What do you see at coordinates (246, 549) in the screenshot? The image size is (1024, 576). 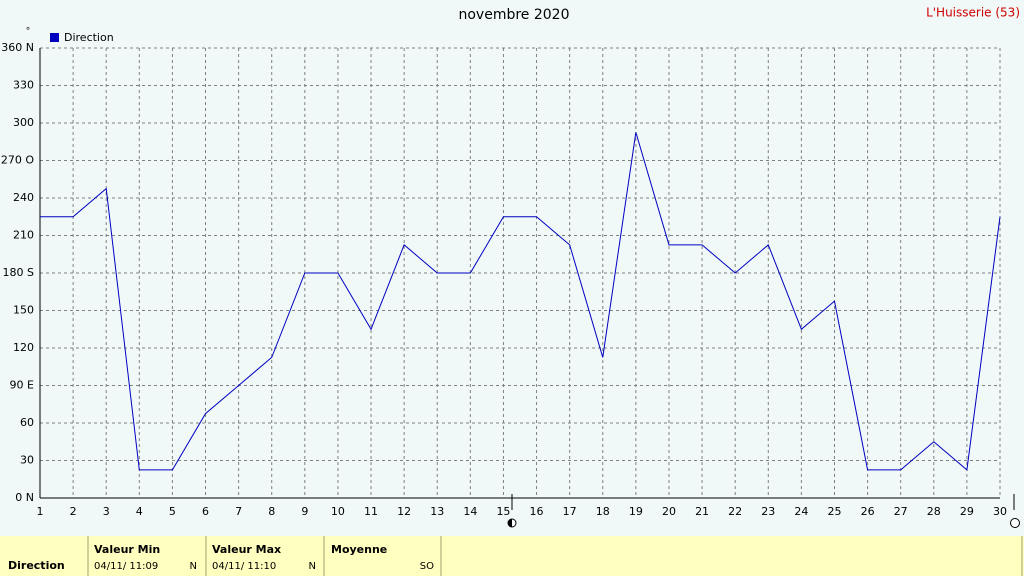 I see `summary-max-title: Valeur Max` at bounding box center [246, 549].